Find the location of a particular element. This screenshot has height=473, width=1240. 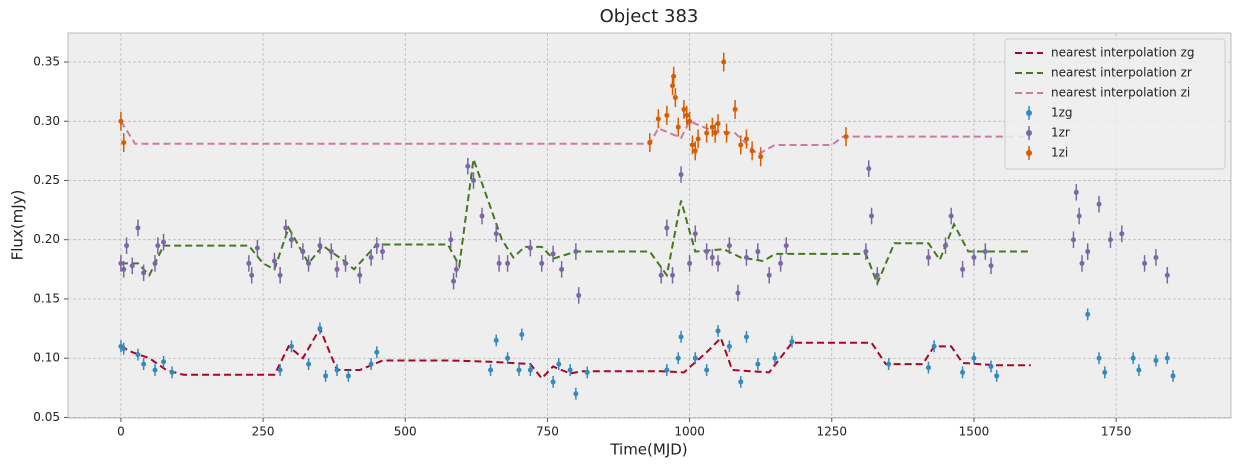

y-tick-label: 0.25 is located at coordinates (46, 180).